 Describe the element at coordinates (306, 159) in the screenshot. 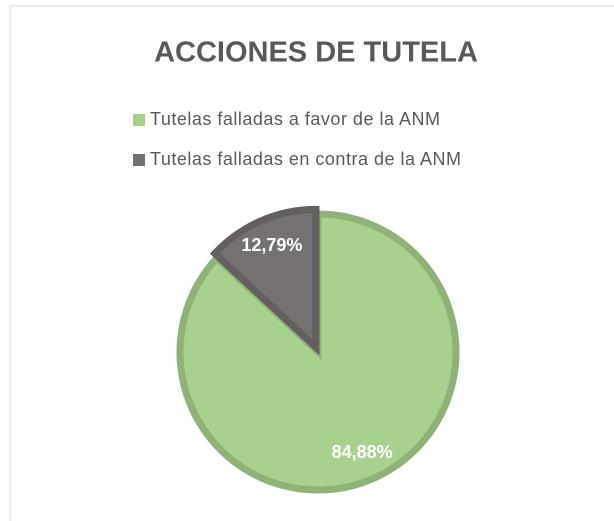

I see `legend-label: Tutelas falladas en contra de la ANM` at that location.